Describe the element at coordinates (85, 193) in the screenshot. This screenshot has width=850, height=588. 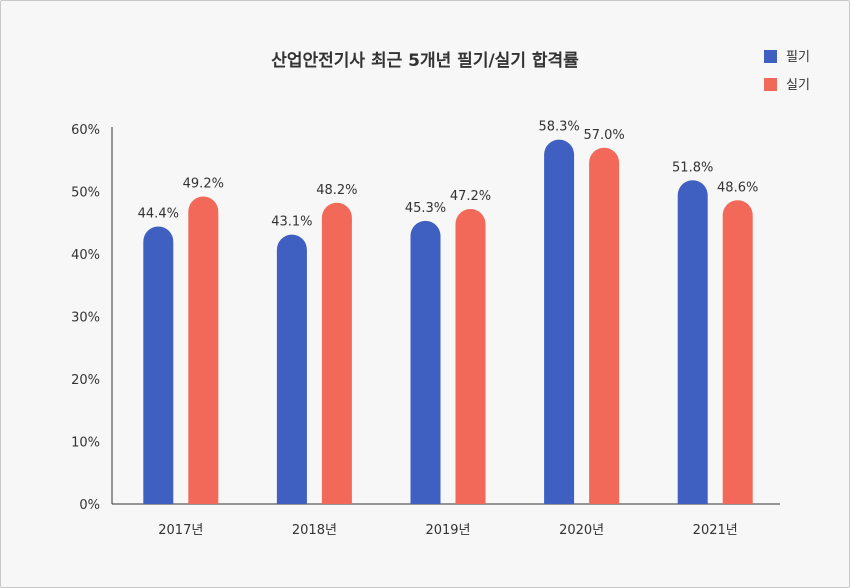
I see `y-tick-label: 50%` at that location.